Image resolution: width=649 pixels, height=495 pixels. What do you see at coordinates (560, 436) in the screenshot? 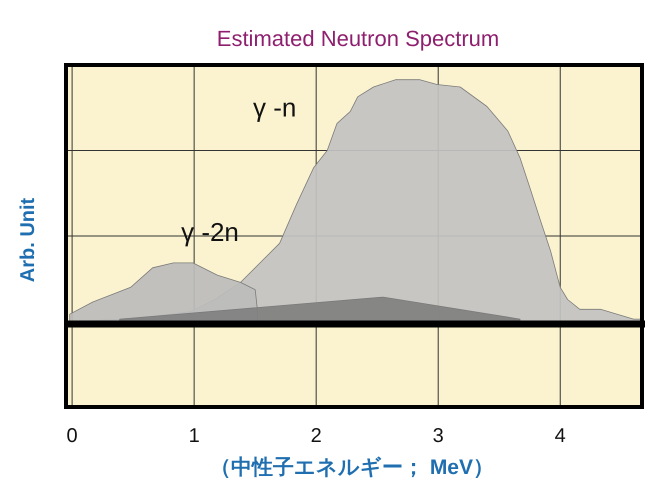
I see `x-tick-label: 4` at bounding box center [560, 436].